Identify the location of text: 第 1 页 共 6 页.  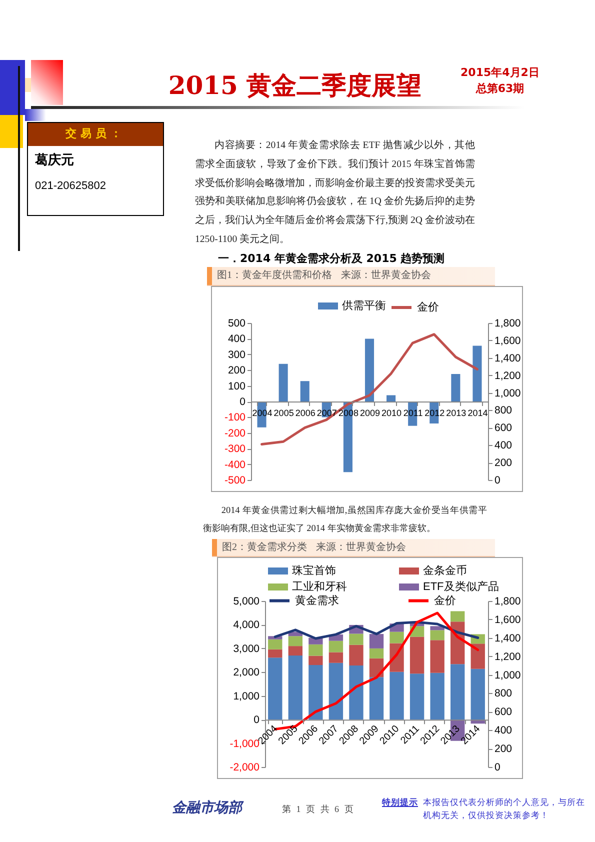
(318, 809).